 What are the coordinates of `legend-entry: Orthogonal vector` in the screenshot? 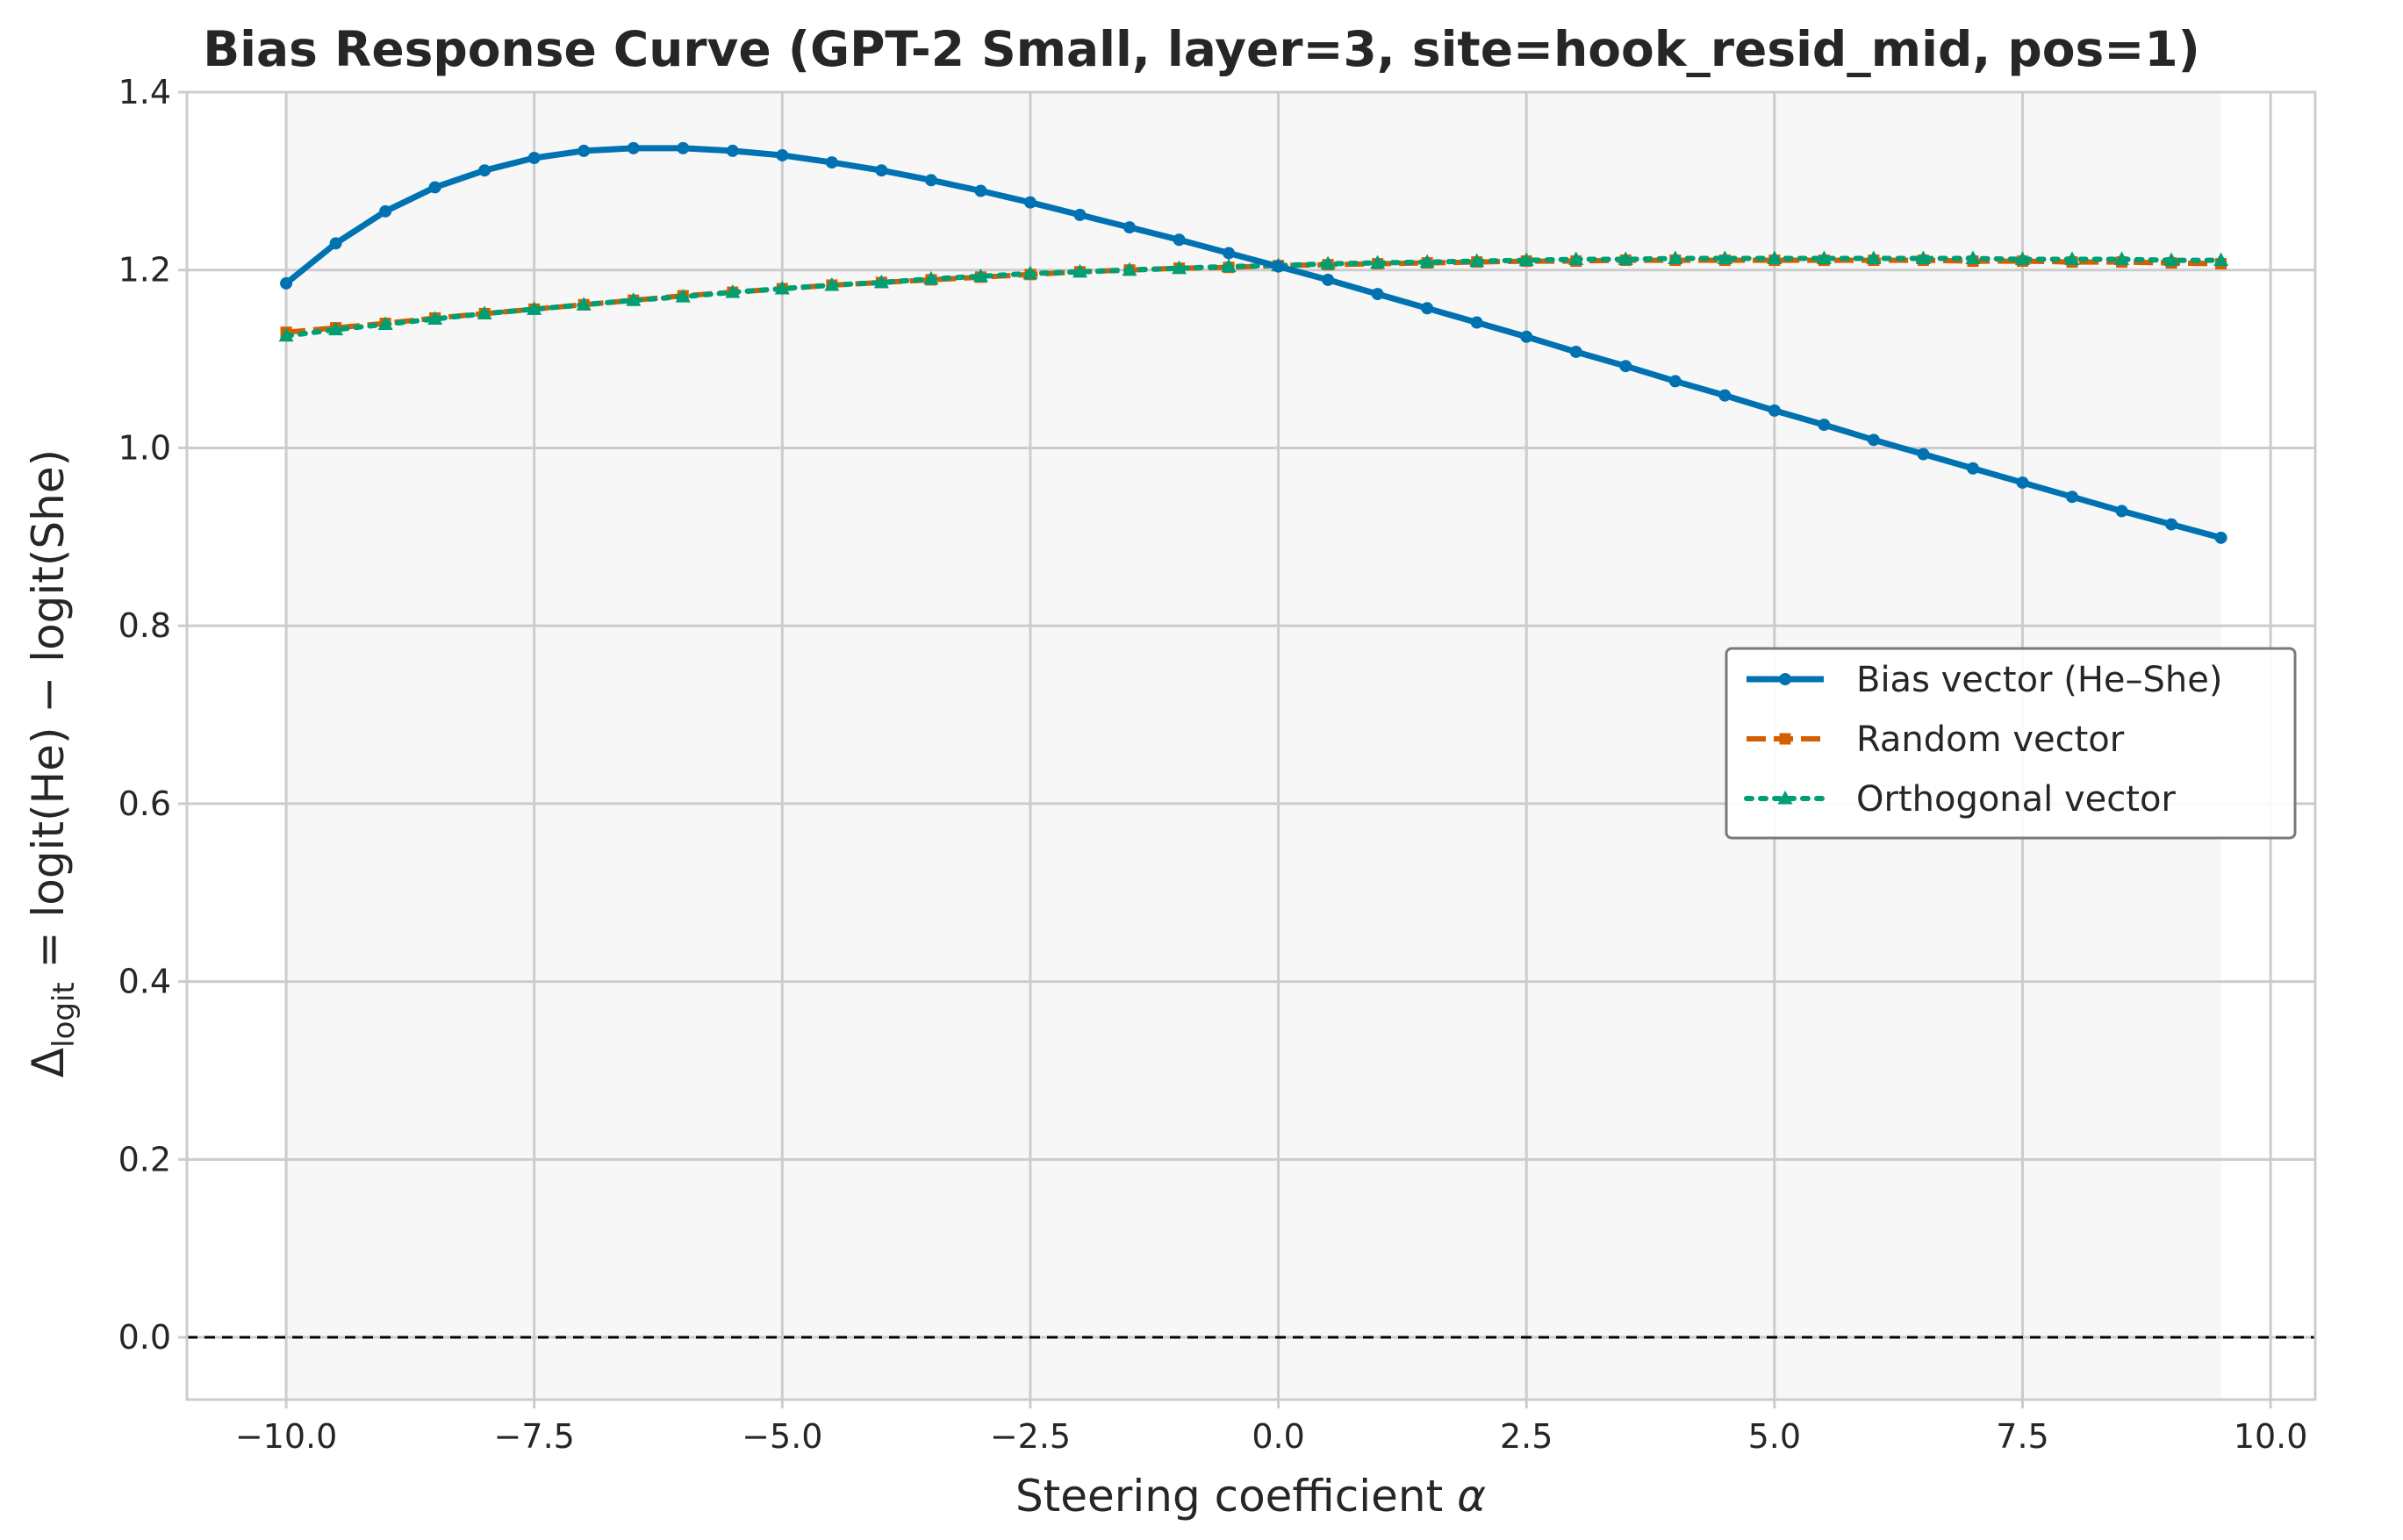 It's located at (1960, 799).